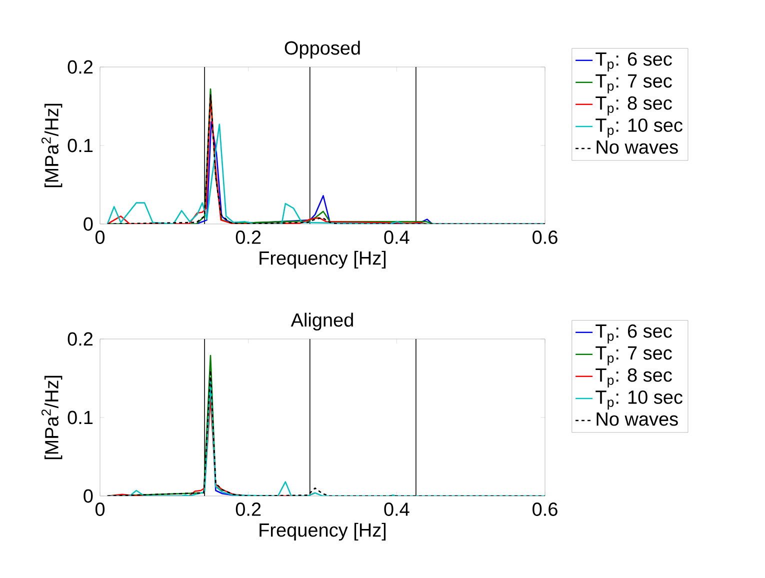 The height and width of the screenshot is (578, 765). What do you see at coordinates (322, 49) in the screenshot?
I see `chart-title: Opposed` at bounding box center [322, 49].